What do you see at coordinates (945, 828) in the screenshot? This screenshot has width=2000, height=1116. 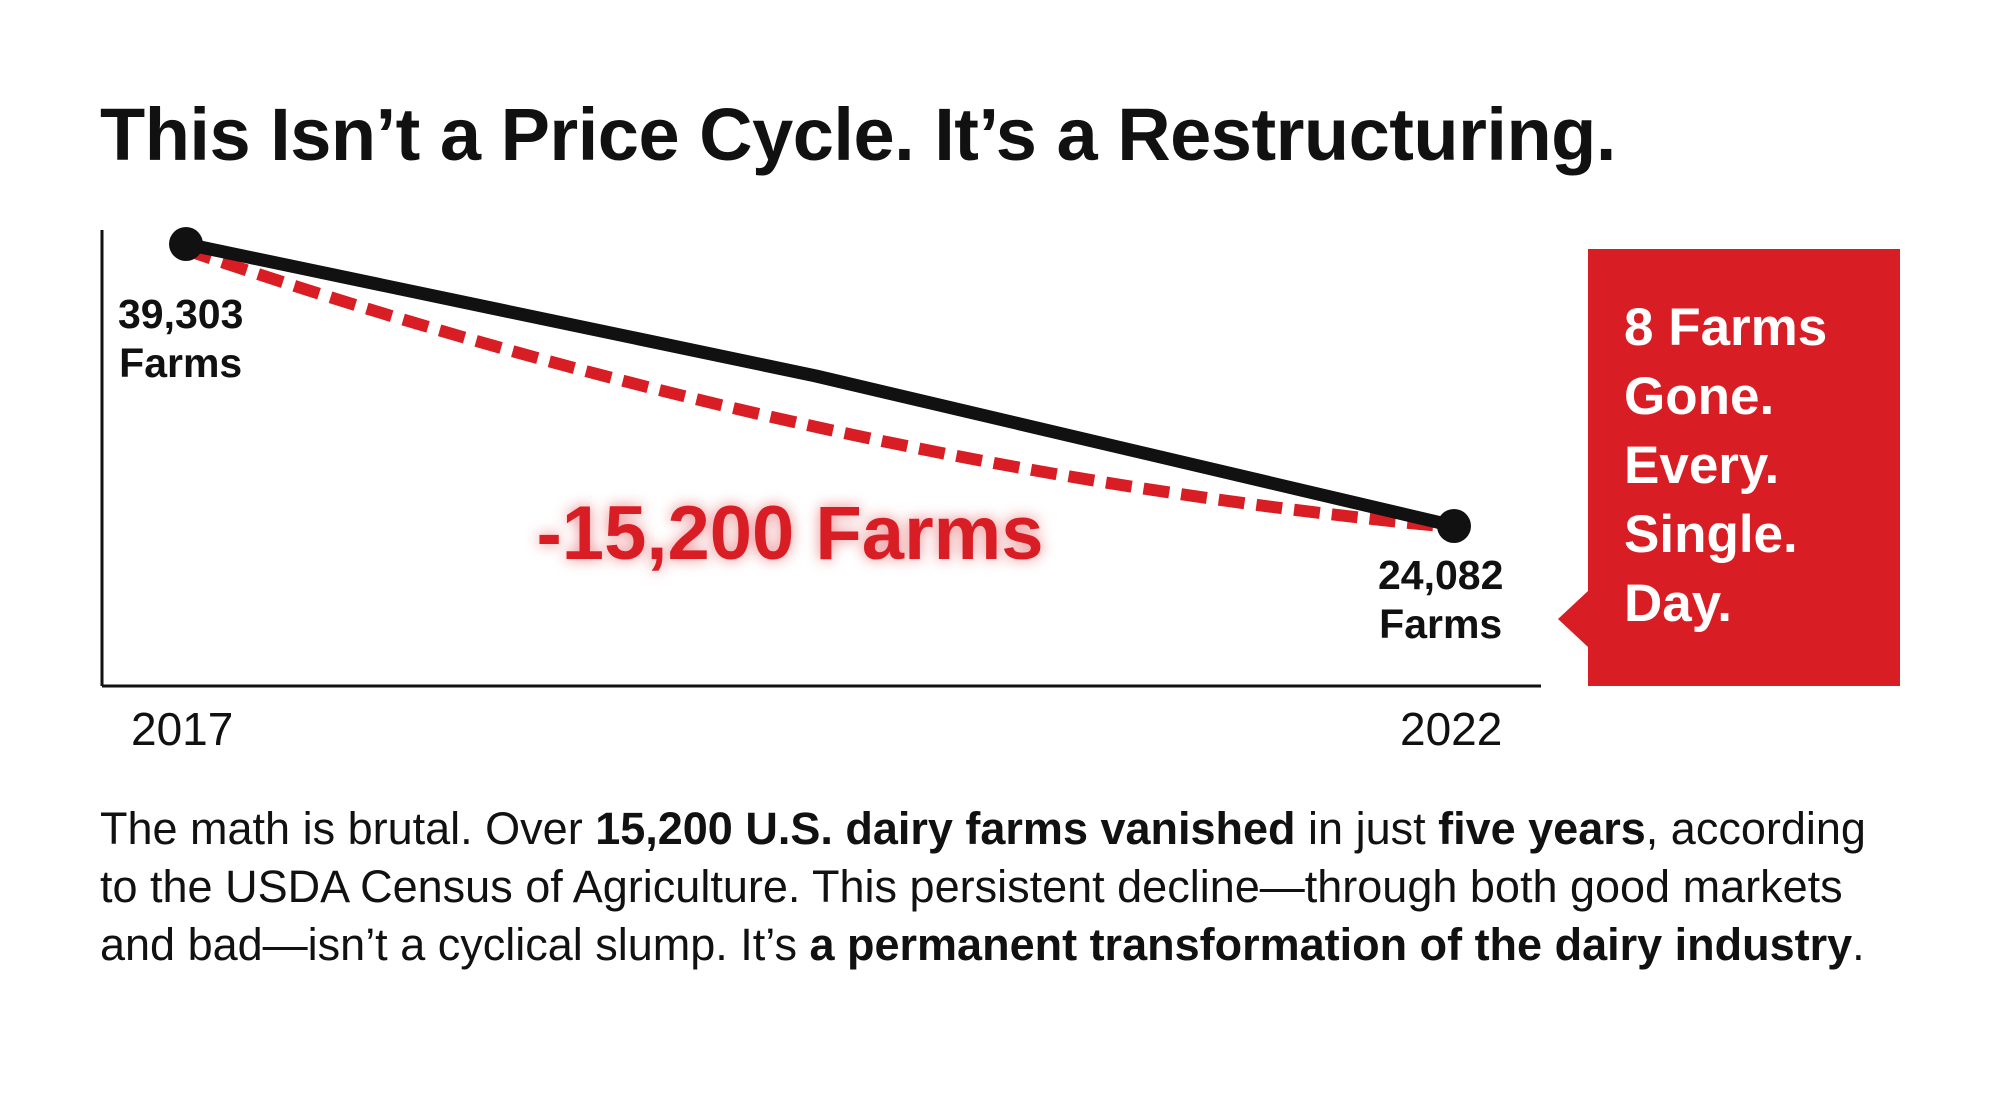 I see `emphasis: 15,200 U.S. dairy farms vanished` at bounding box center [945, 828].